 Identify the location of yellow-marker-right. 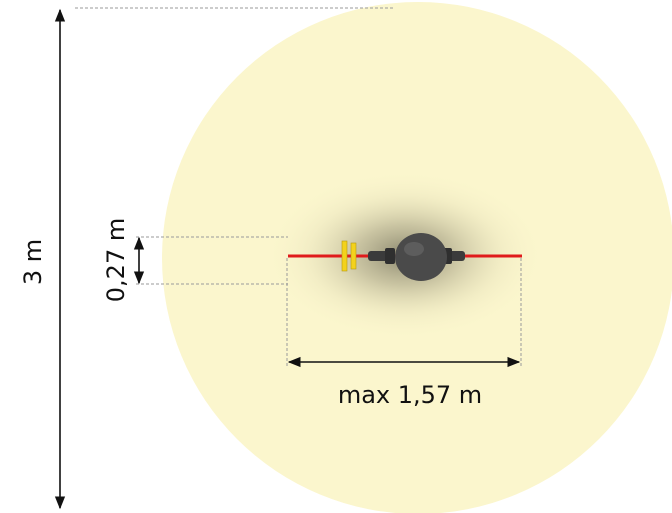
(353, 256).